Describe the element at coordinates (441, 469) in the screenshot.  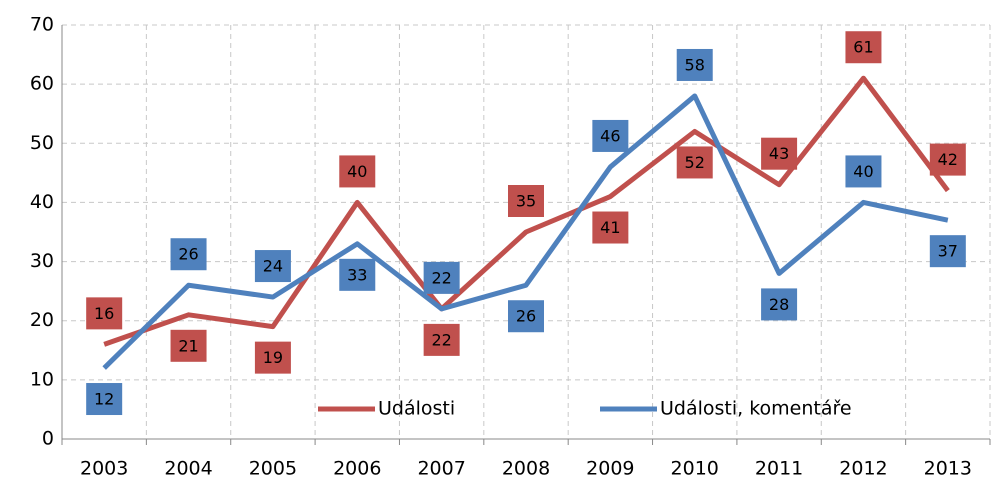
I see `x-tick-label: 2007` at that location.